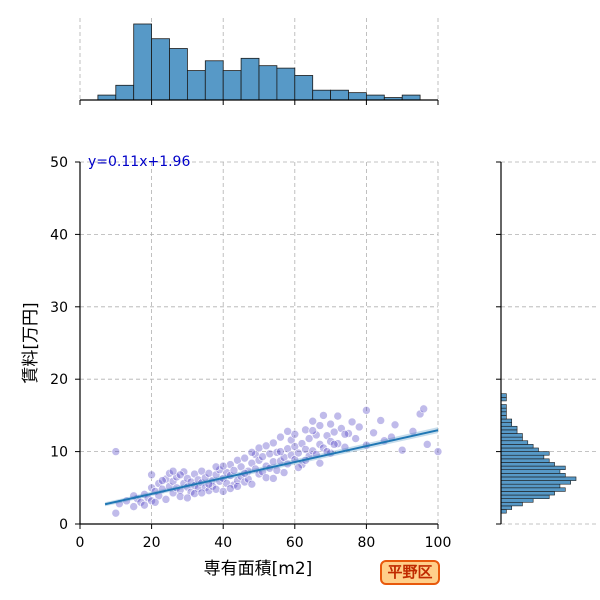 The width and height of the screenshot is (600, 600). I want to click on x-marginal-histogram, so click(259, 59).